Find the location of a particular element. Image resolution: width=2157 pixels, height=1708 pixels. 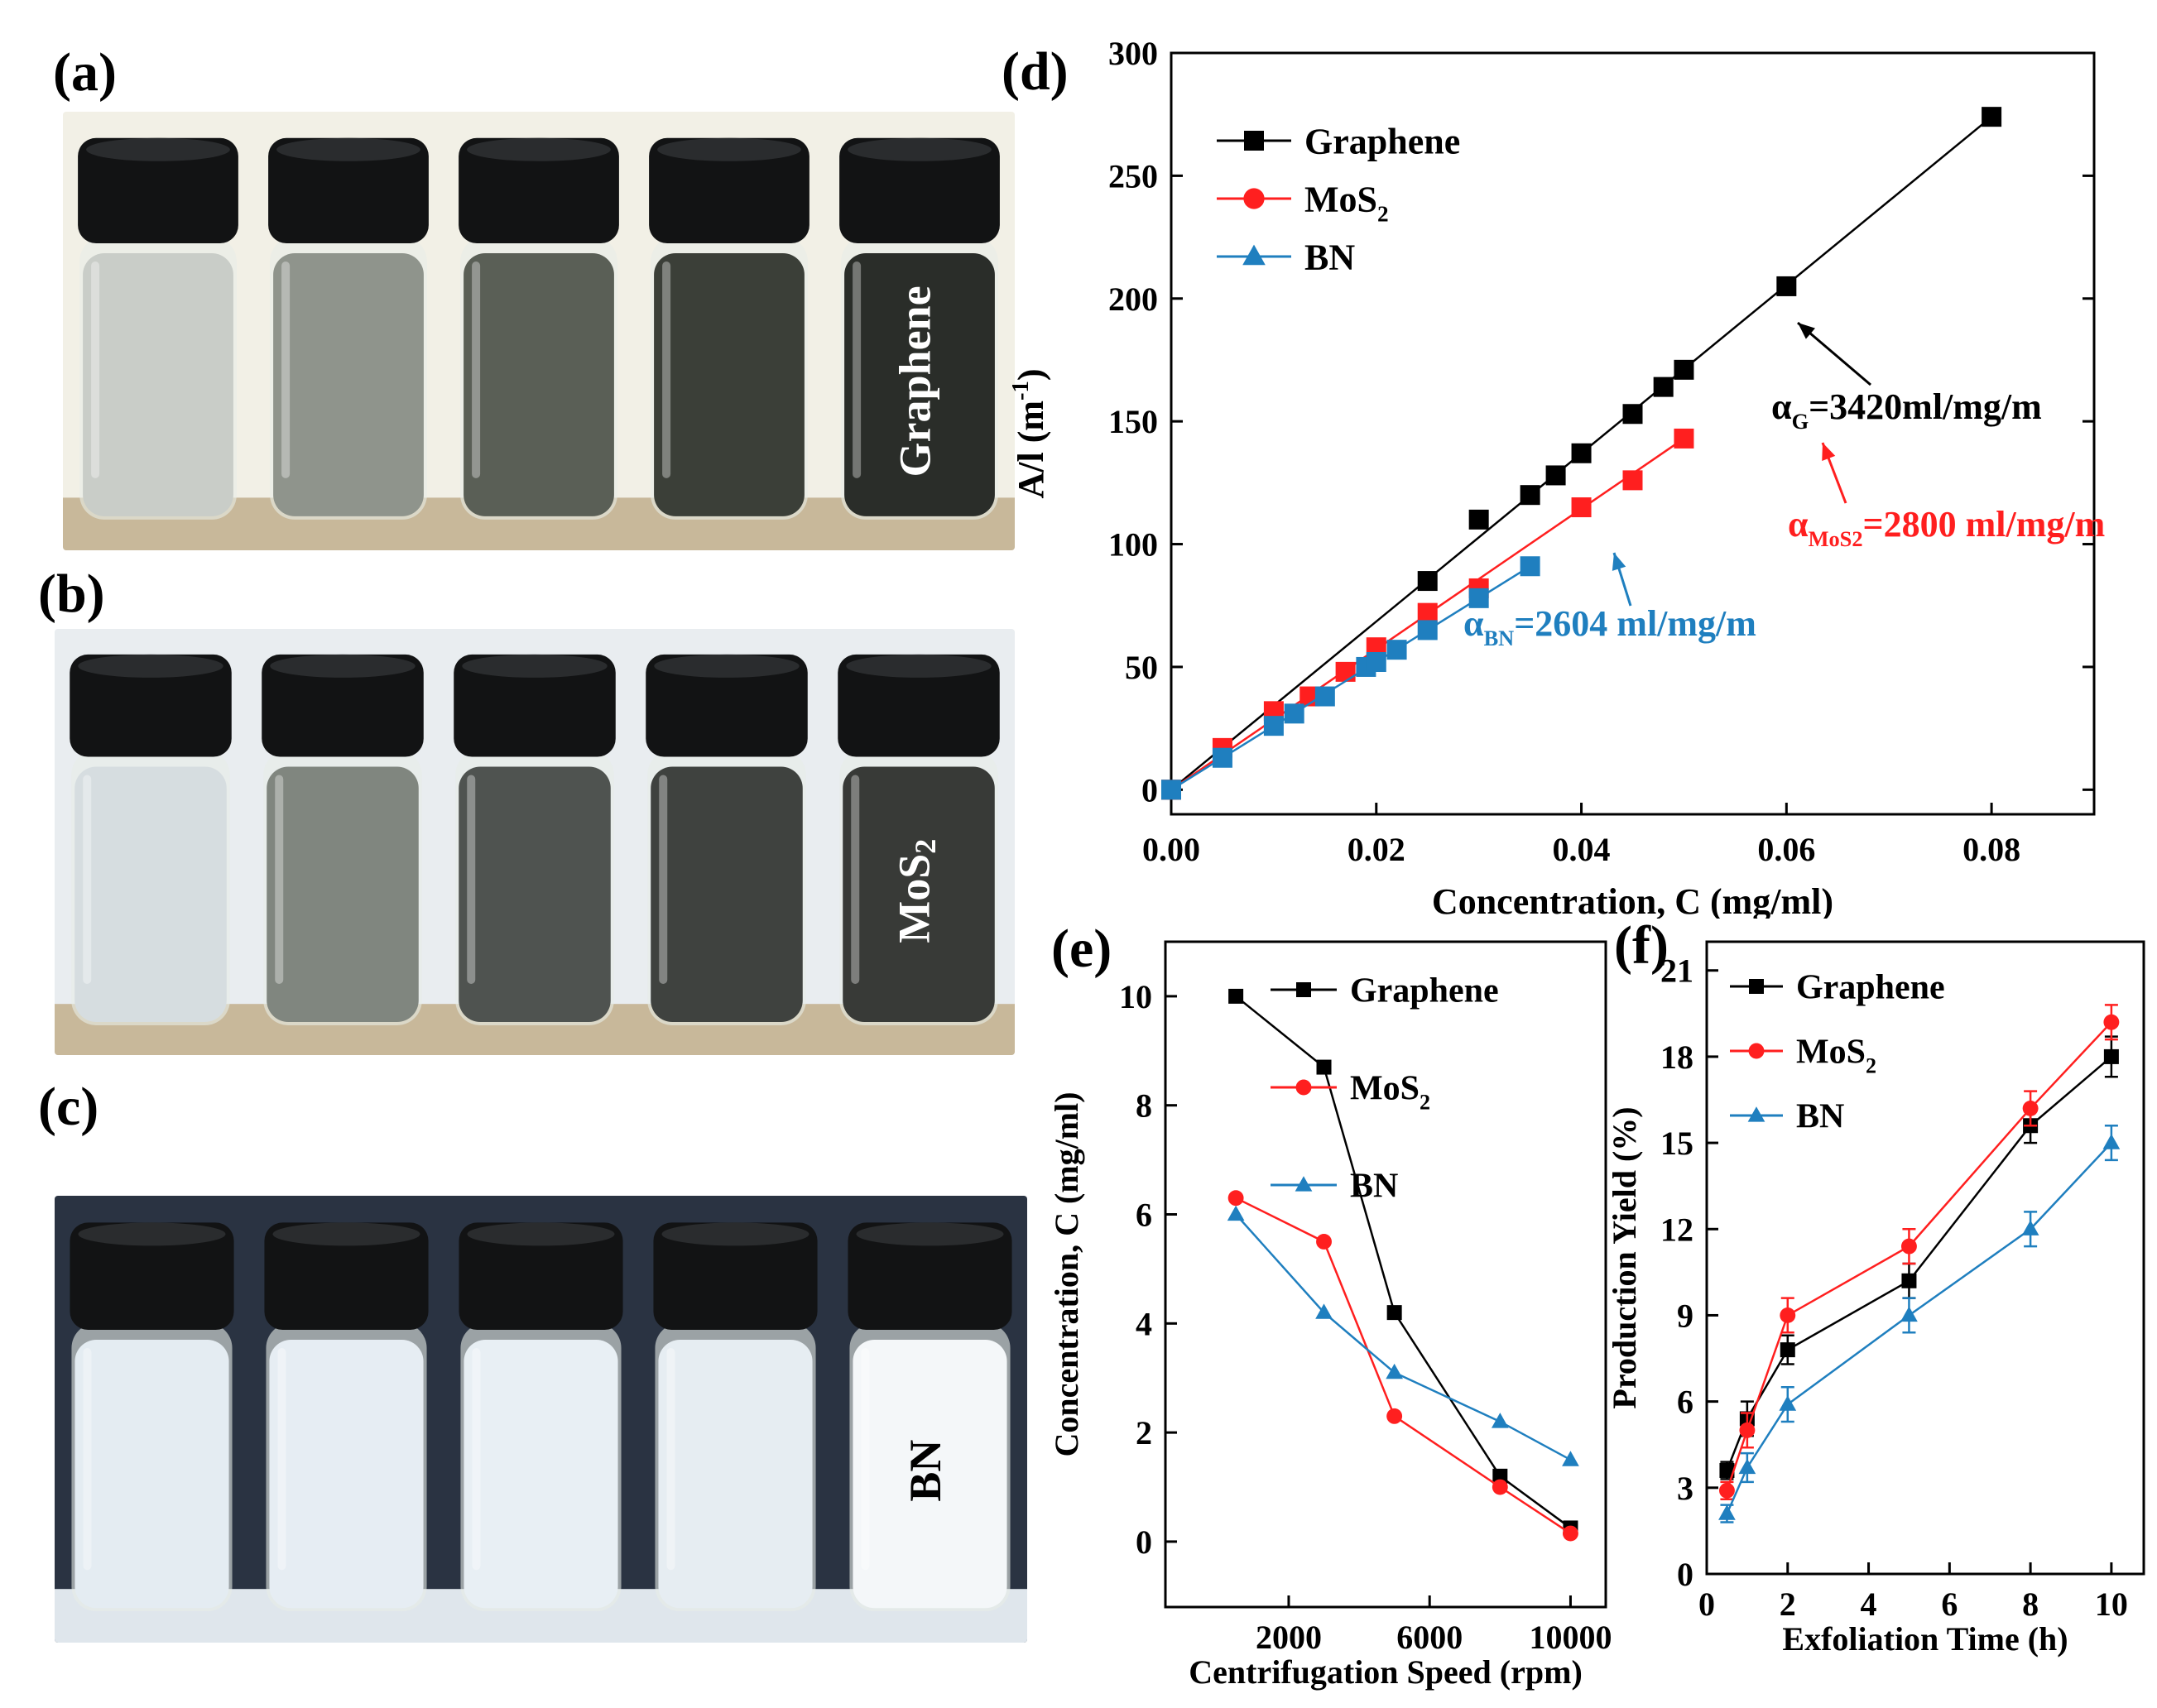

arrow-graphene is located at coordinates (1834, 354).